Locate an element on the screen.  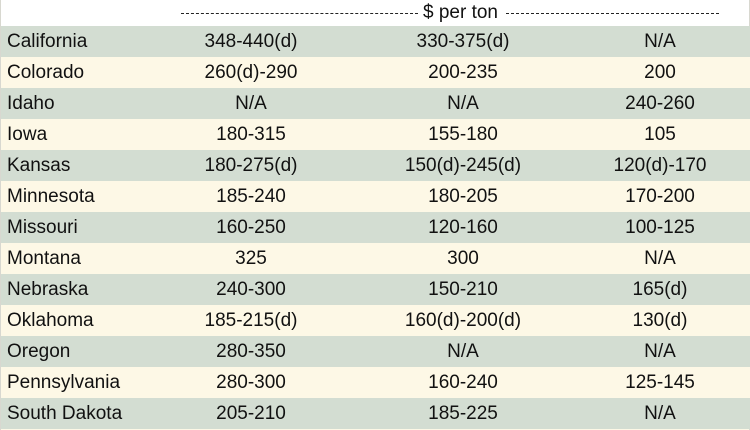
state-cell: Idaho is located at coordinates (31, 103).